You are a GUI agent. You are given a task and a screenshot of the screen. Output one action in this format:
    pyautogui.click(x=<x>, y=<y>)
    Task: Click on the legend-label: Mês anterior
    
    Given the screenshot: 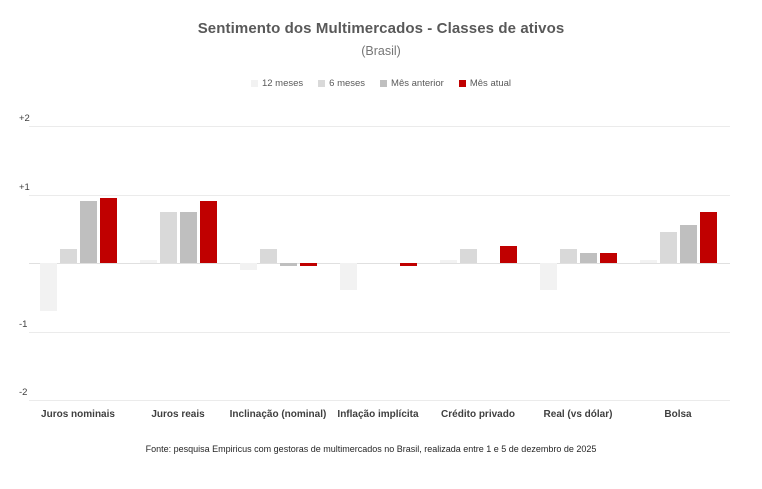 What is the action you would take?
    pyautogui.click(x=417, y=83)
    